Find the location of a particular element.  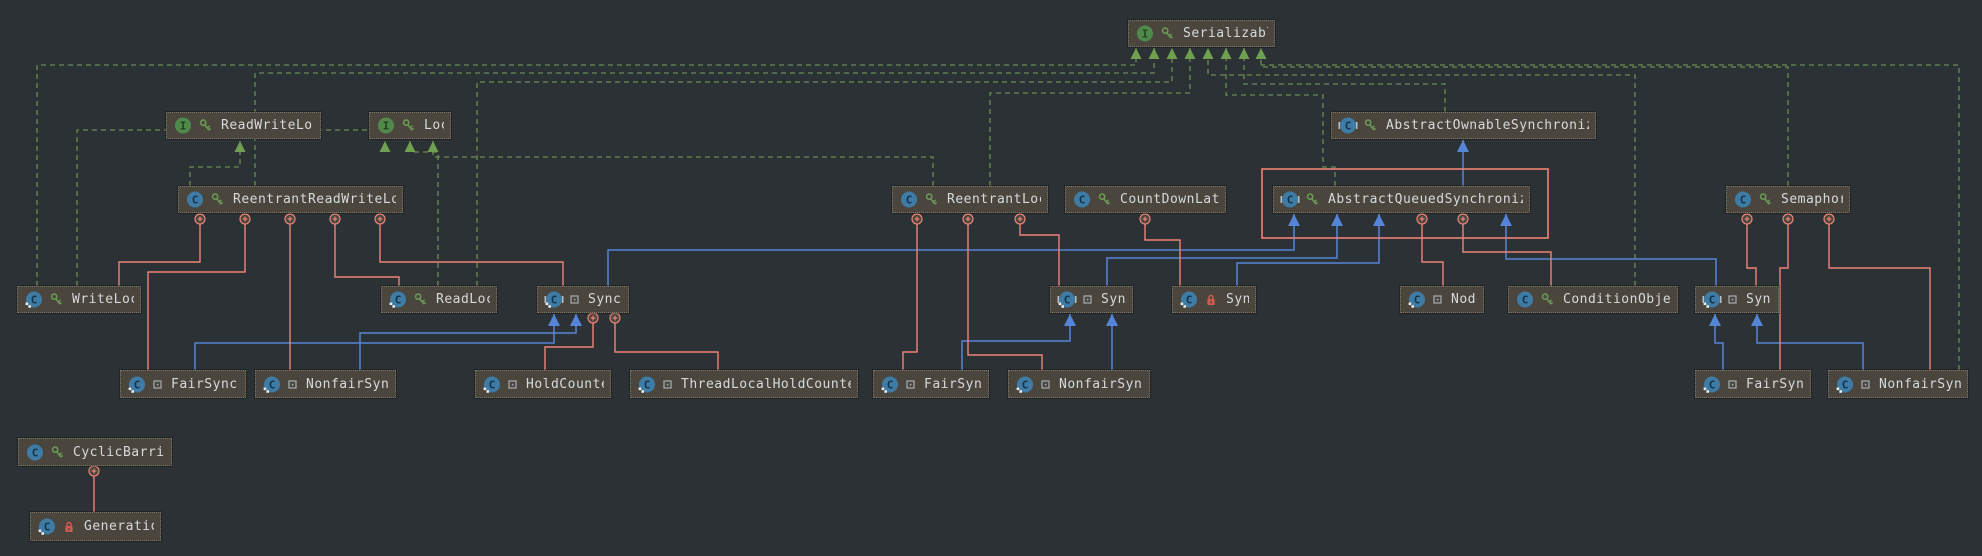

node-nonfairsync-rl: C NonfairSync is located at coordinates (1079, 384).